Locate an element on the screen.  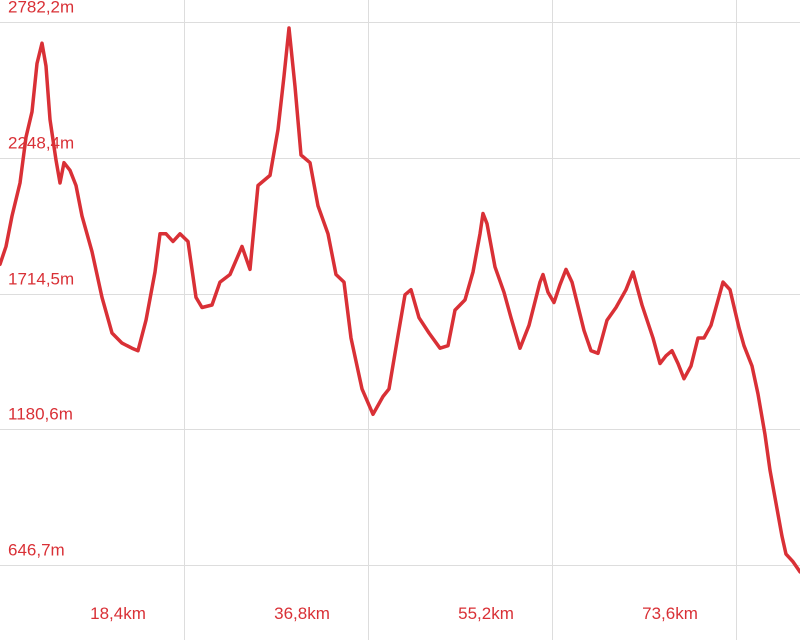
y-tick-label: 646,7m is located at coordinates (36, 550).